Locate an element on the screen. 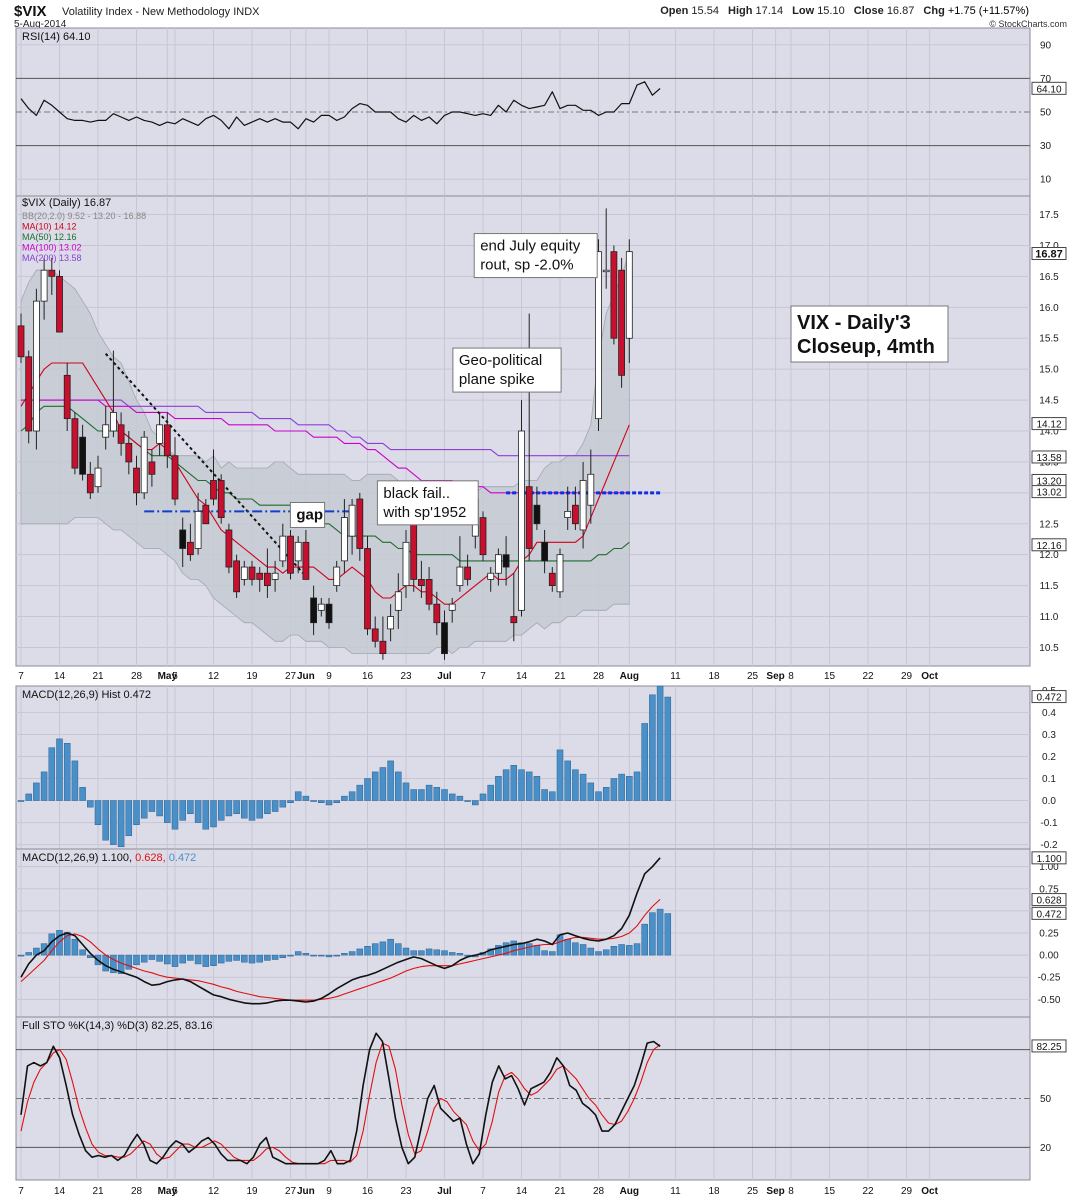 The image size is (1075, 1200). date-axis-top-label: 8 is located at coordinates (791, 676).